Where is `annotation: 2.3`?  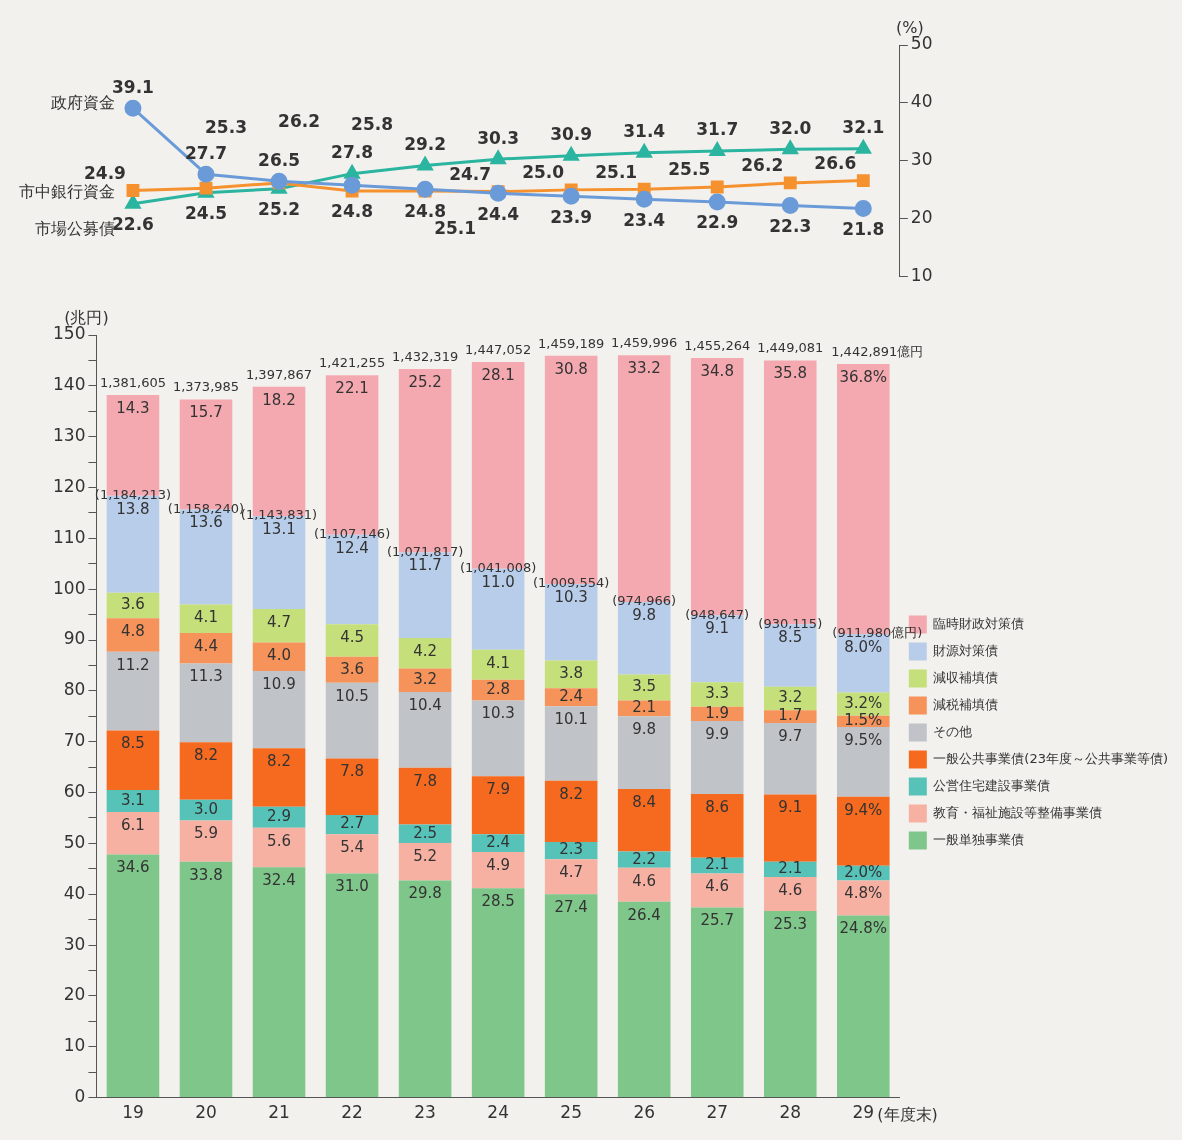 annotation: 2.3 is located at coordinates (571, 849).